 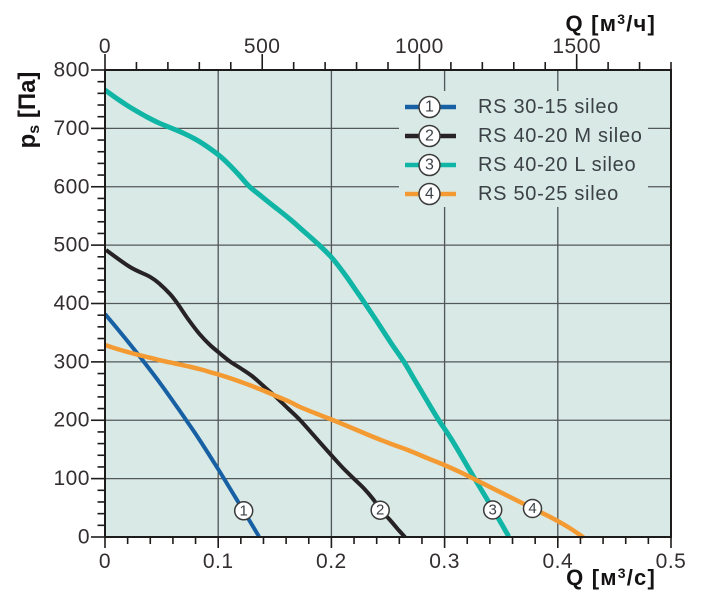 I want to click on svg-text: 800, so click(x=71, y=70).